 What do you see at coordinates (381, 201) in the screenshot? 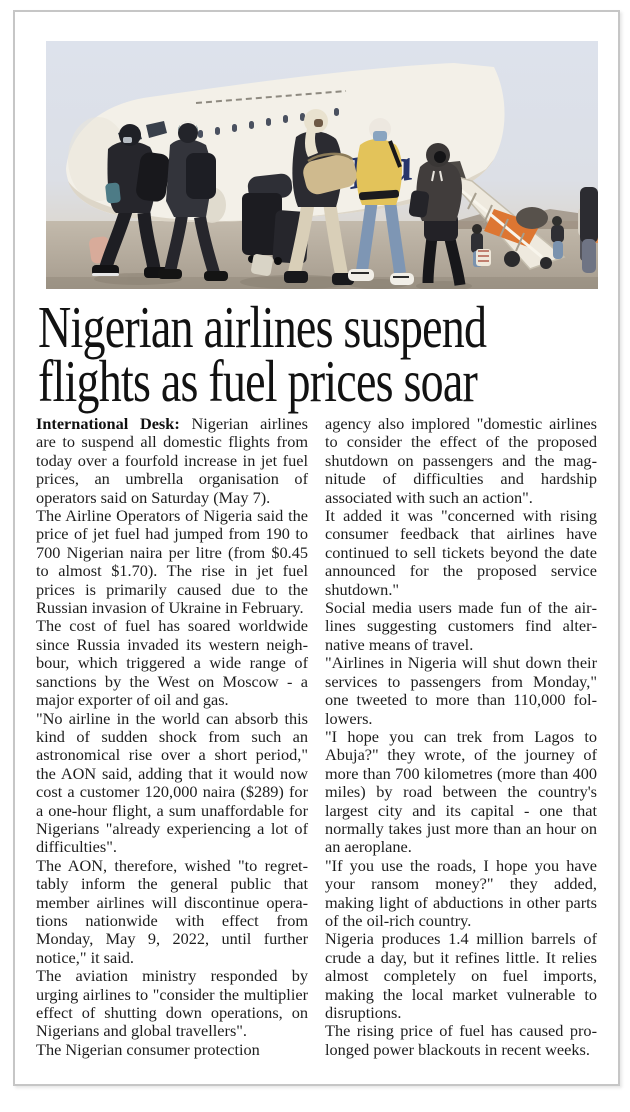
I see `passenger-yellow-sweater` at bounding box center [381, 201].